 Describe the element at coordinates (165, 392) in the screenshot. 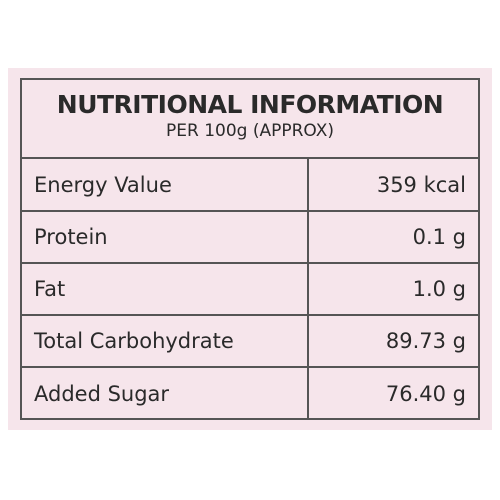

I see `nutrient-name: Added Sugar` at that location.